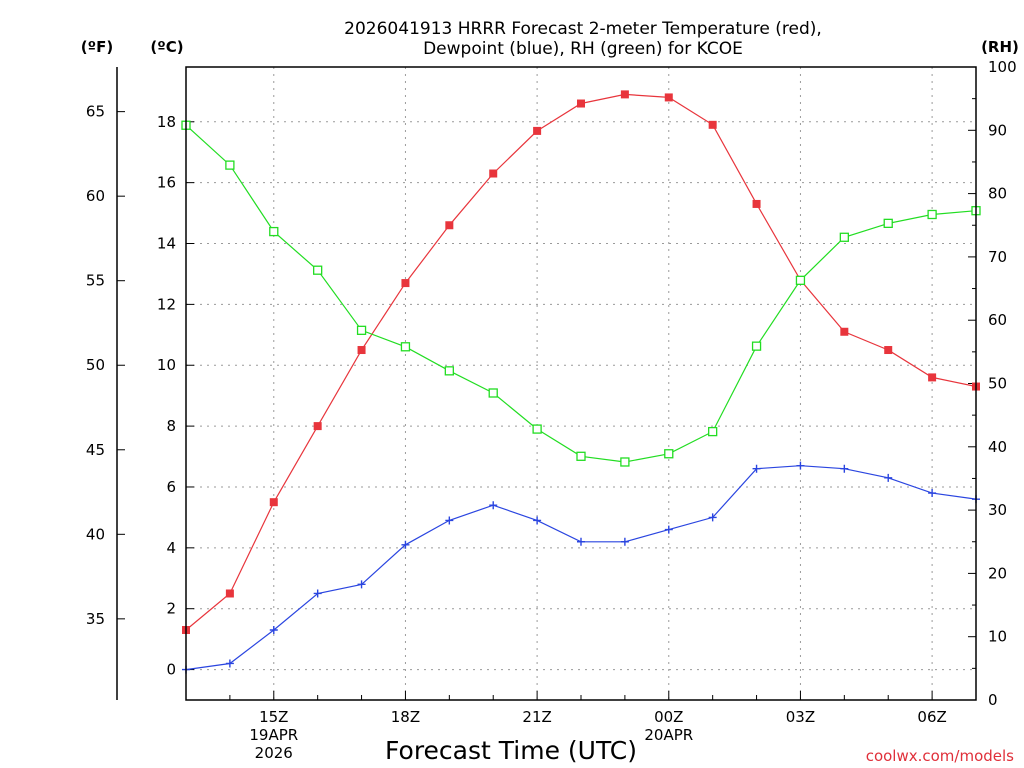  What do you see at coordinates (997, 447) in the screenshot?
I see `rh-tick-label: 40` at bounding box center [997, 447].